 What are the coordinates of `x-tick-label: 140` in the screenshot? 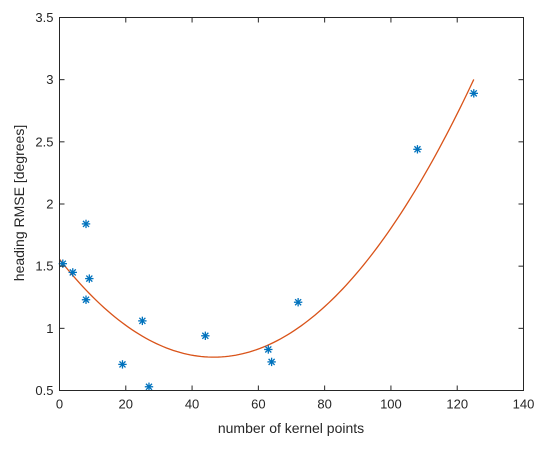 It's located at (524, 404).